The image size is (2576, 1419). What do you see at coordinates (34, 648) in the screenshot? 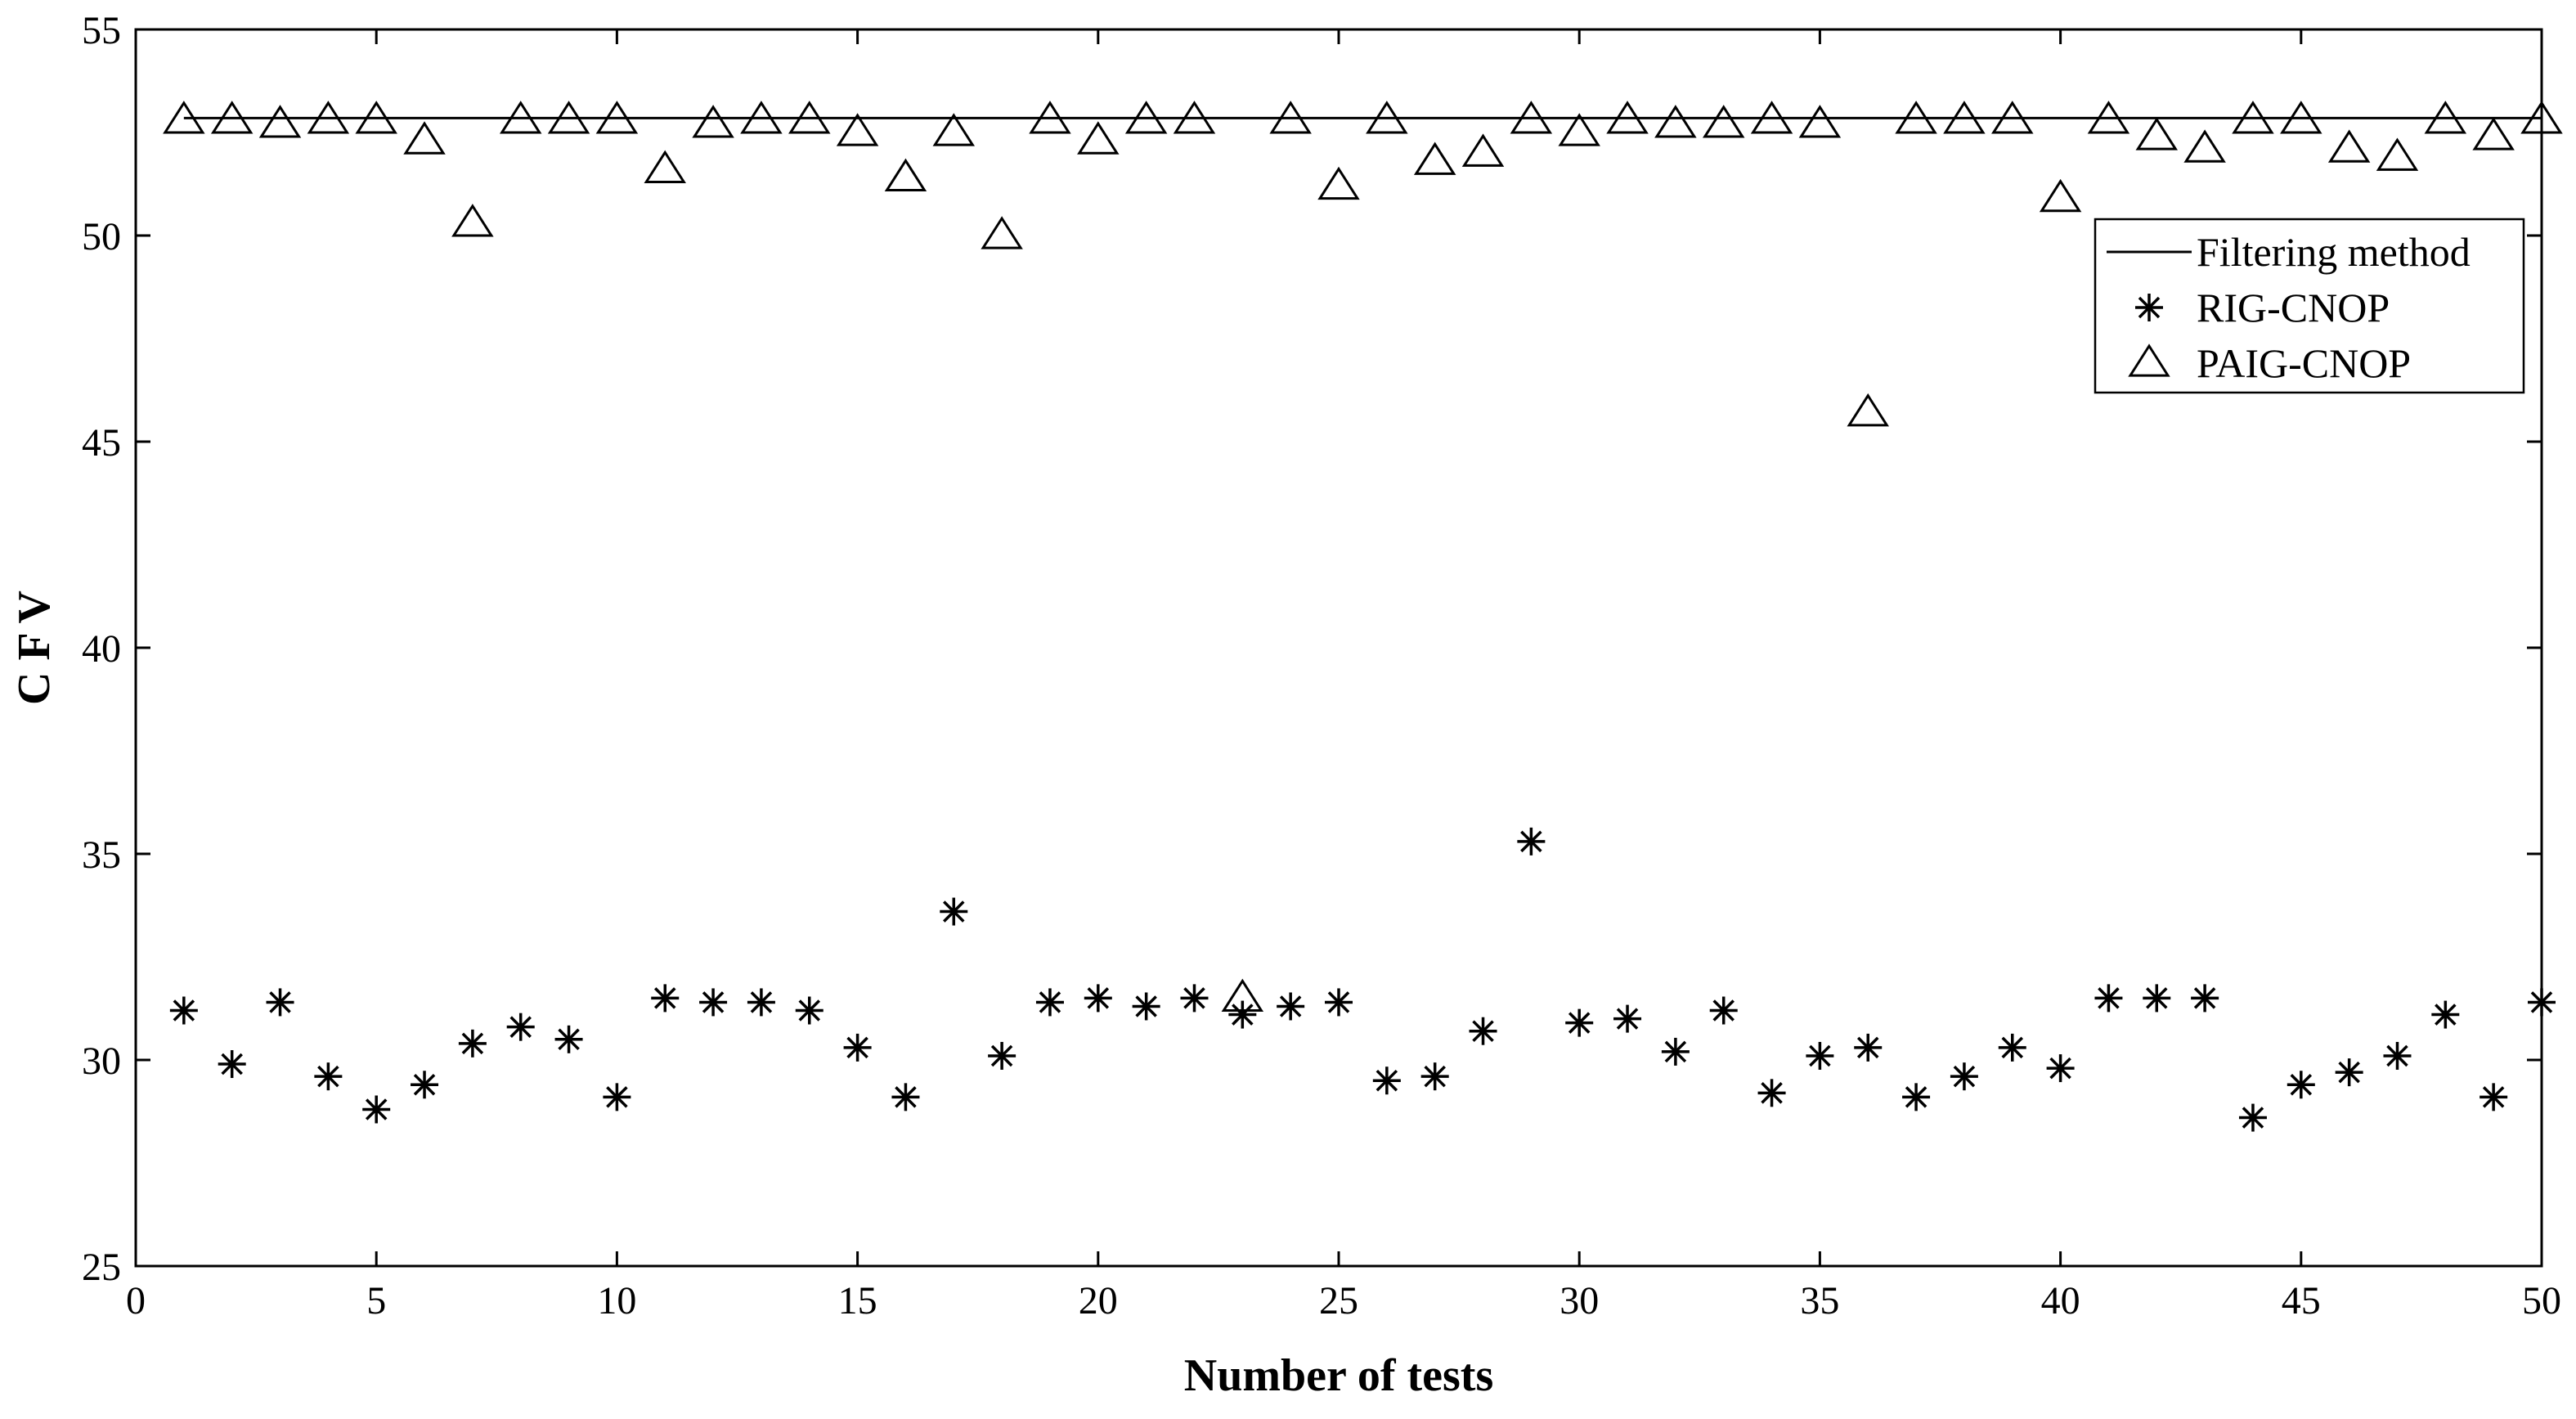
I see `y-axis-label: C F V` at bounding box center [34, 648].